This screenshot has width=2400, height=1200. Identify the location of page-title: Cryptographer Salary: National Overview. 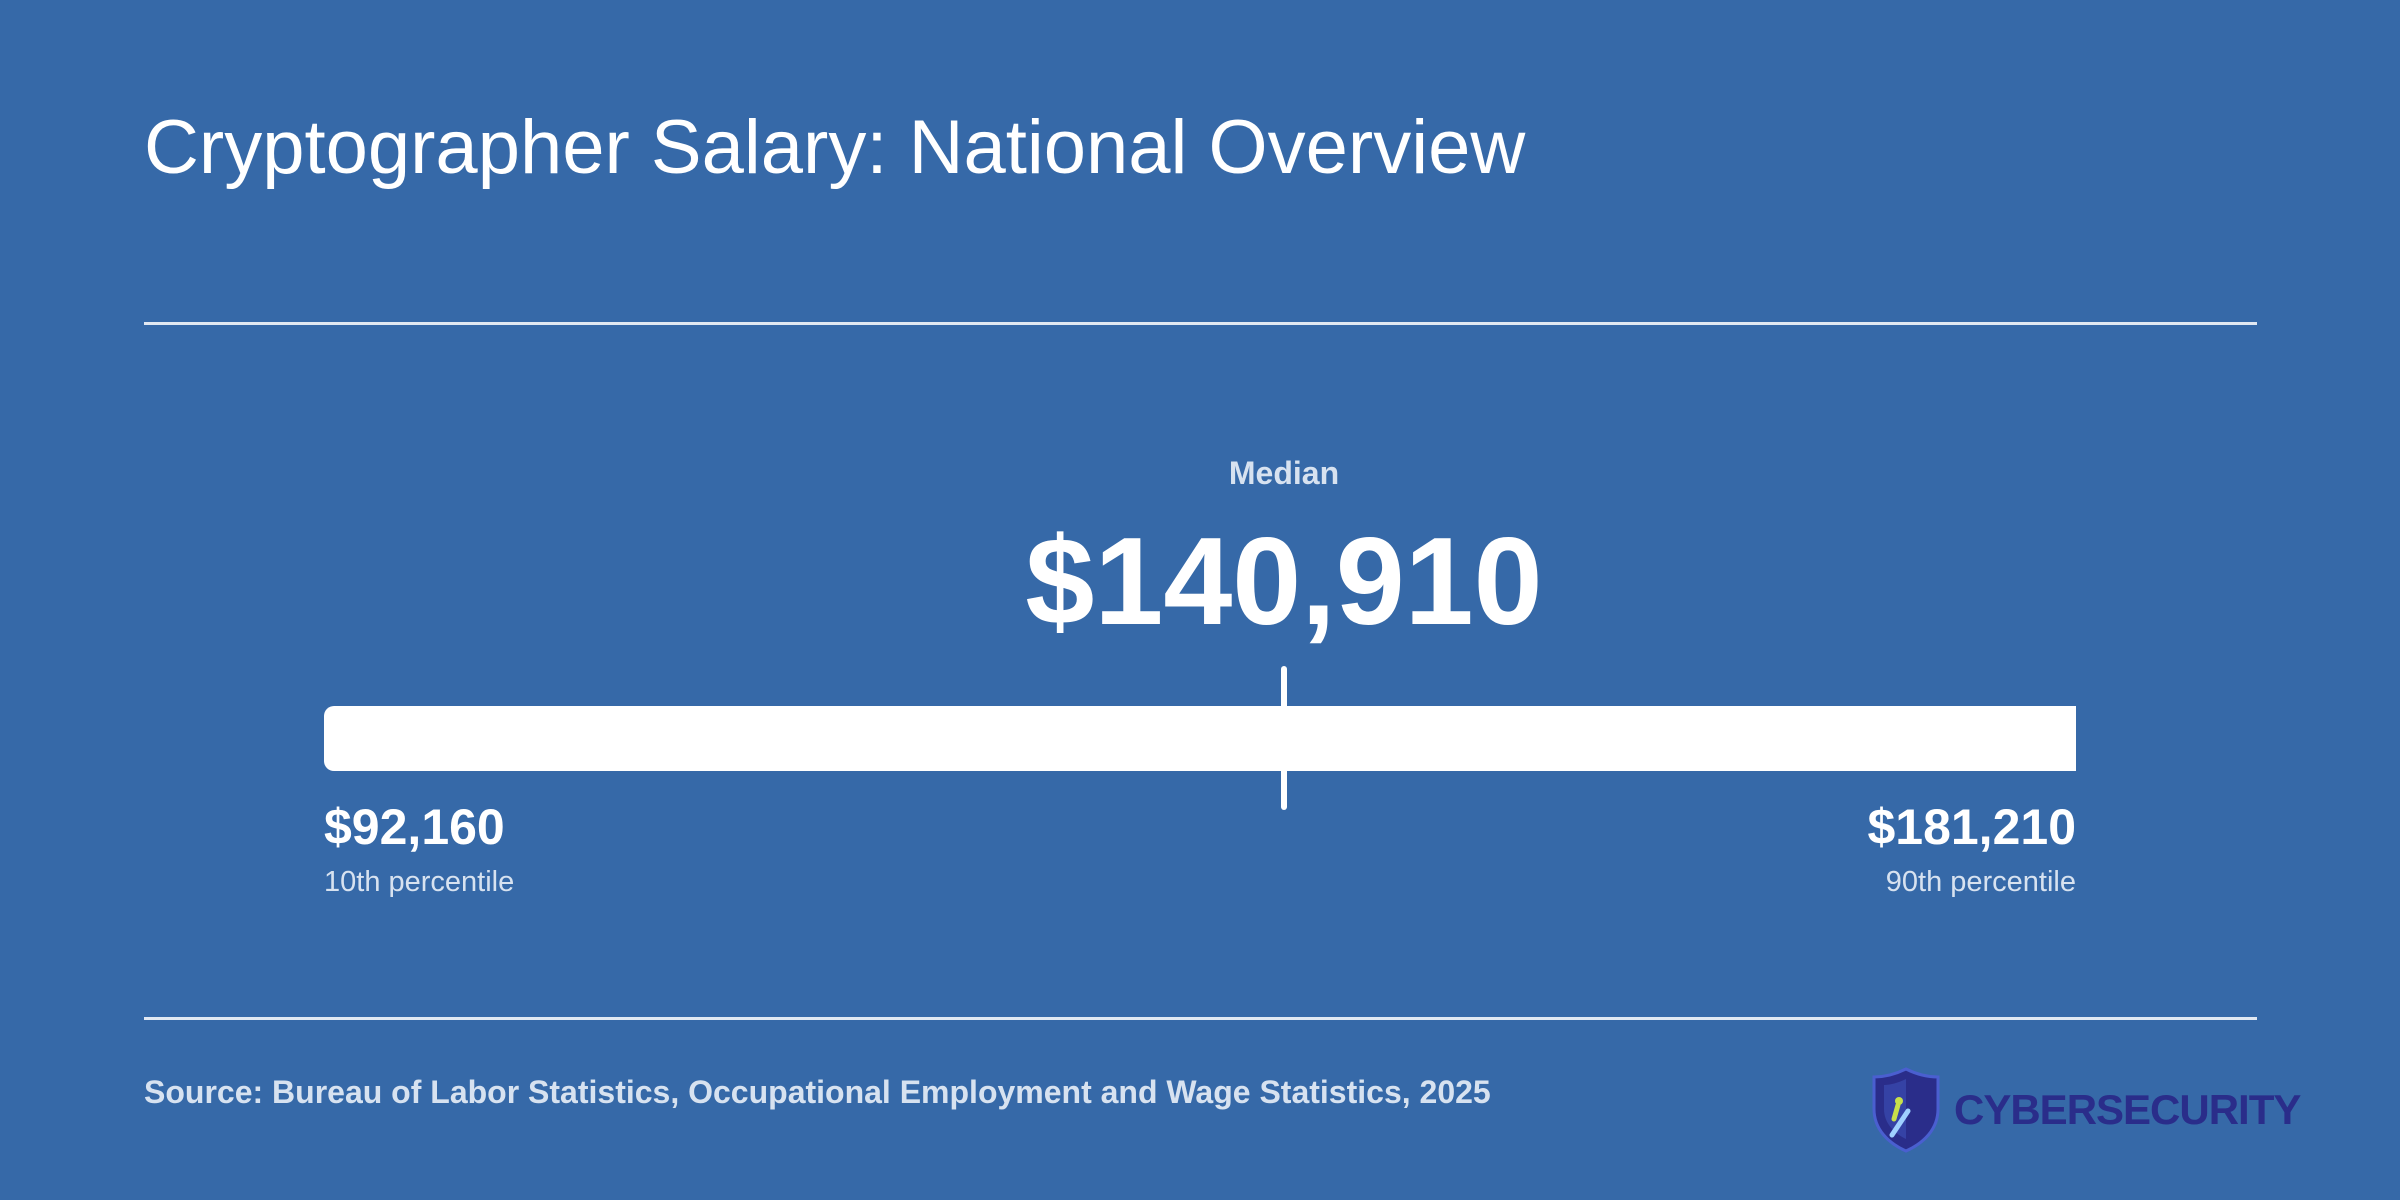
(835, 147).